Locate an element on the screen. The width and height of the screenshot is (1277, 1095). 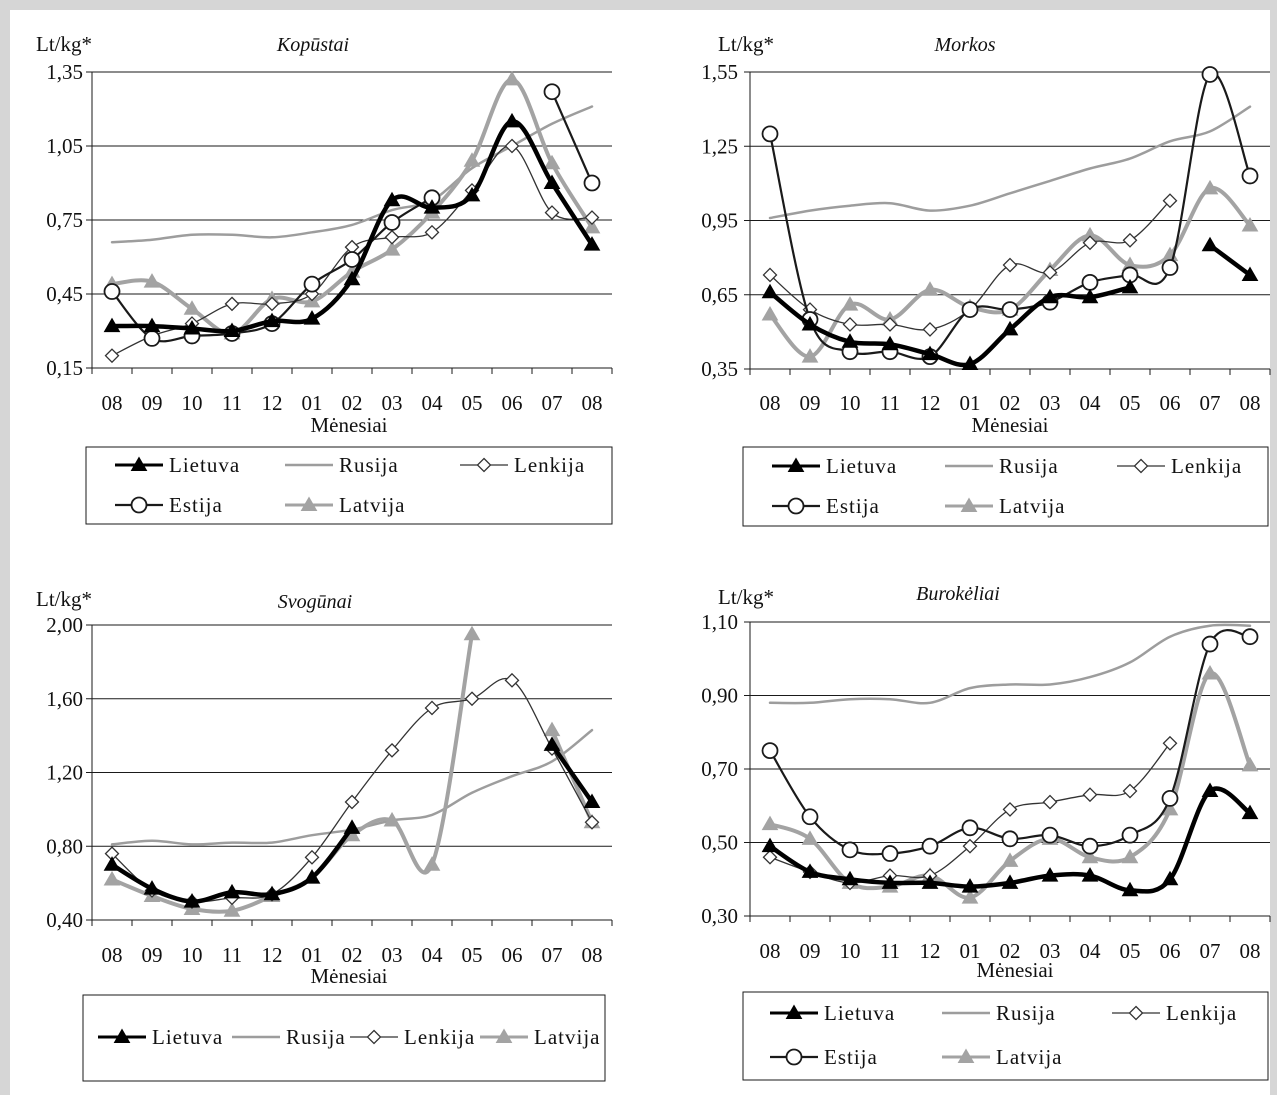
y-tick-label: 0,45 is located at coordinates (64, 294).